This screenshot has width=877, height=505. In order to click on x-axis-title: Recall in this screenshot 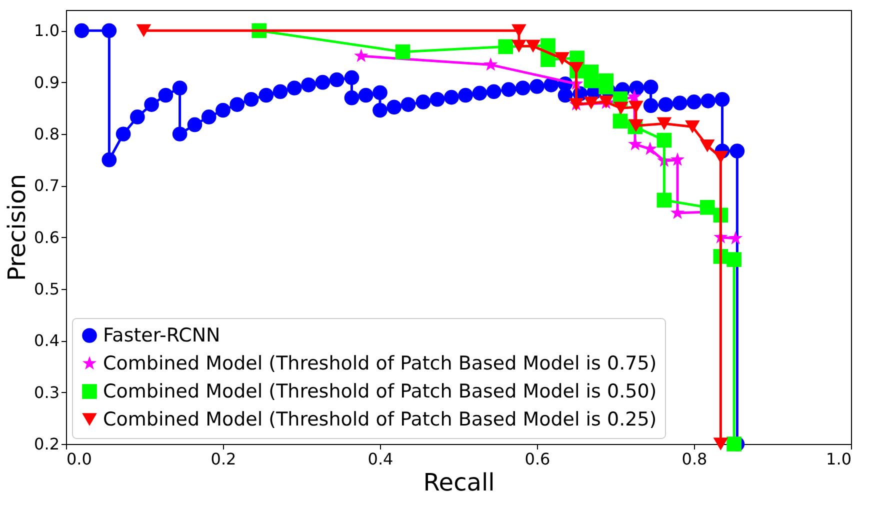, I will do `click(459, 482)`.